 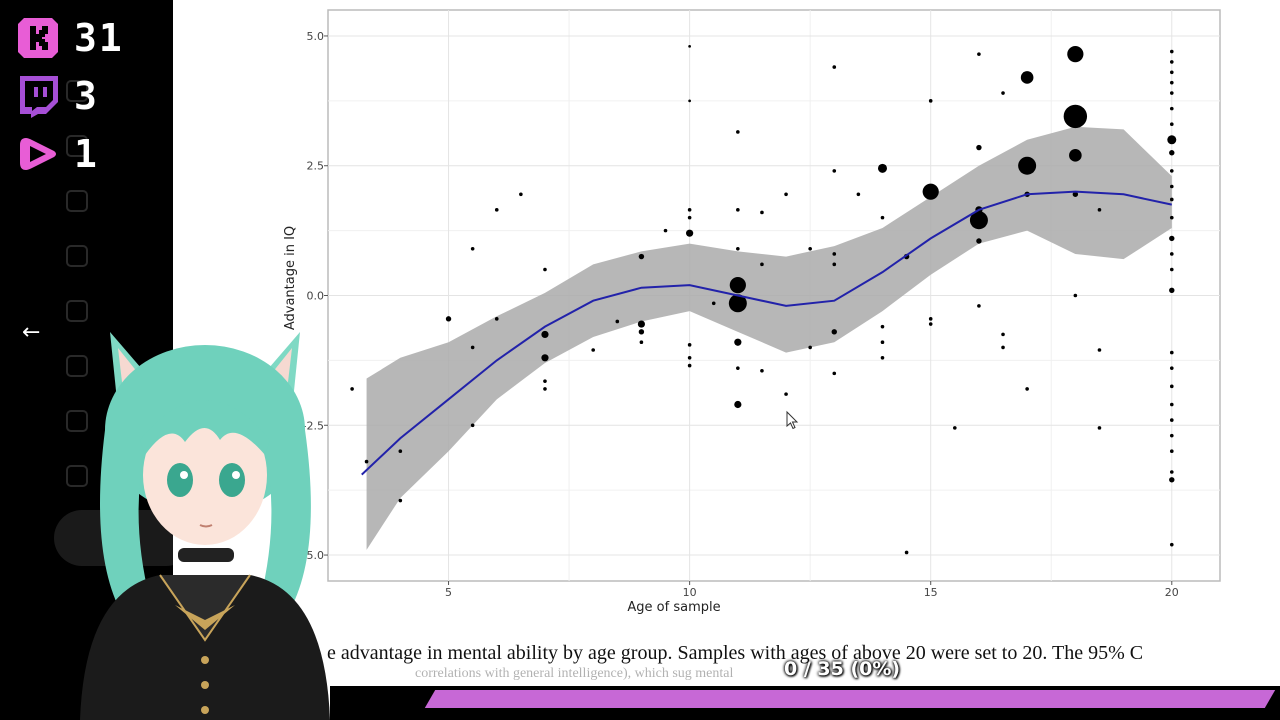 What do you see at coordinates (70, 38) in the screenshot?
I see `kick-viewer-counter: 31` at bounding box center [70, 38].